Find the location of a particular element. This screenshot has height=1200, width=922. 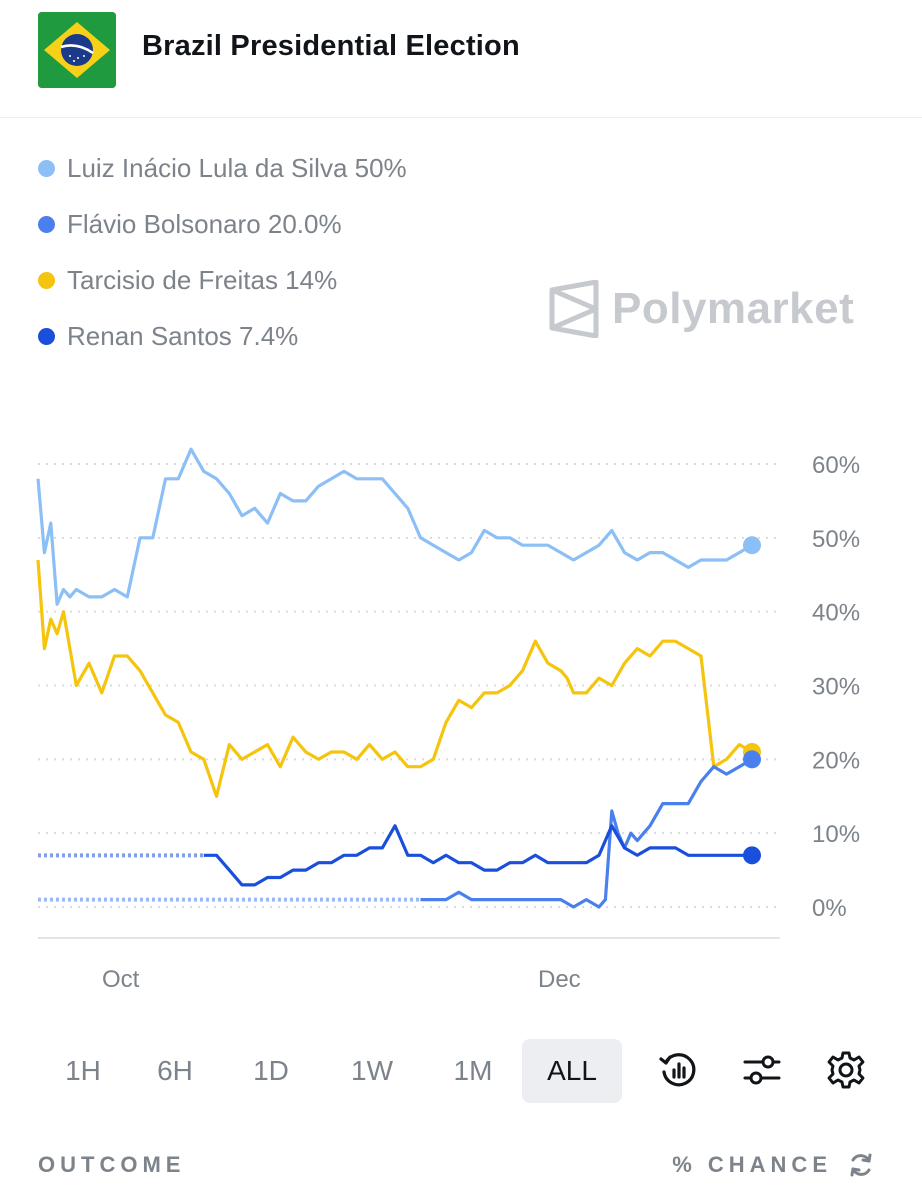

y-tick-label: 40% is located at coordinates (836, 613).